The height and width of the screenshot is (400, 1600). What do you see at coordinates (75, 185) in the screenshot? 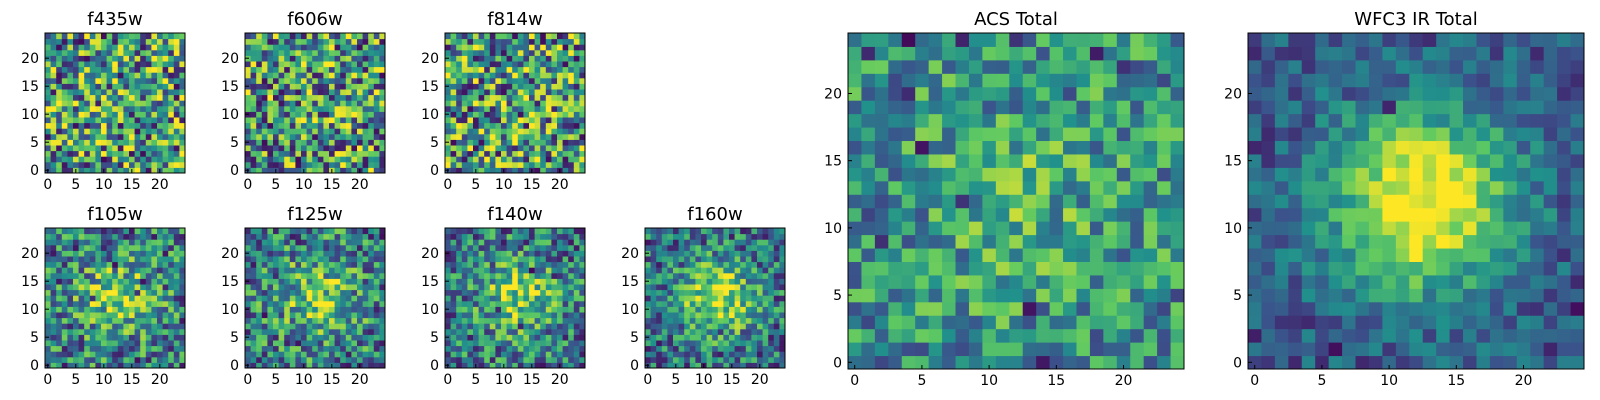
I see `x-tick-label: 5` at bounding box center [75, 185].